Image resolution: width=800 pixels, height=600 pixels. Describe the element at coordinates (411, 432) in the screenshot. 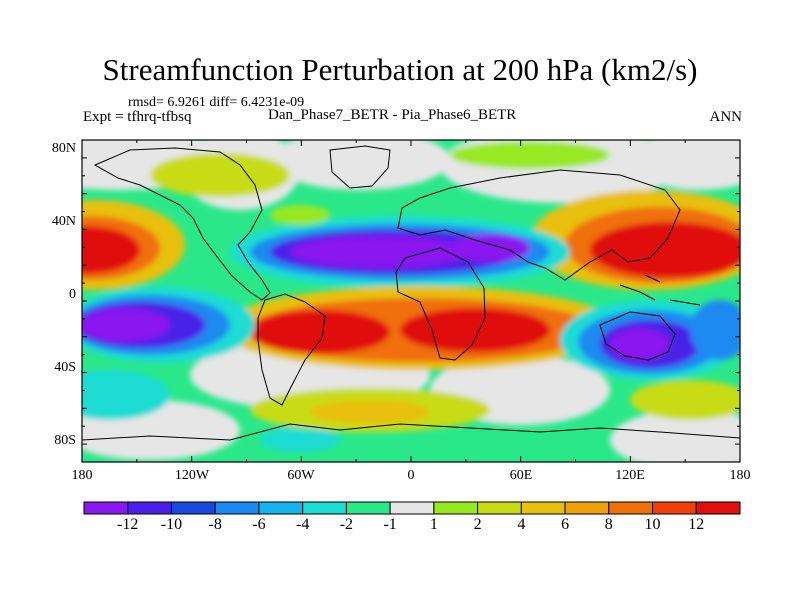

I see `antarctica-coast` at that location.